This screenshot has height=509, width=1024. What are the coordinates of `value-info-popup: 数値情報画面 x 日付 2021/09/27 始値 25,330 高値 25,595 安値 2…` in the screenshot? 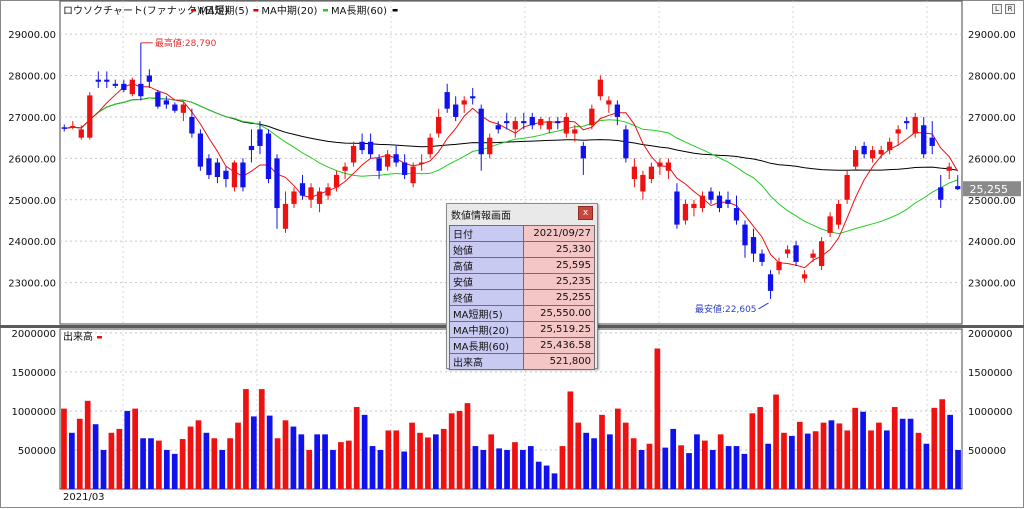 It's located at (522, 286).